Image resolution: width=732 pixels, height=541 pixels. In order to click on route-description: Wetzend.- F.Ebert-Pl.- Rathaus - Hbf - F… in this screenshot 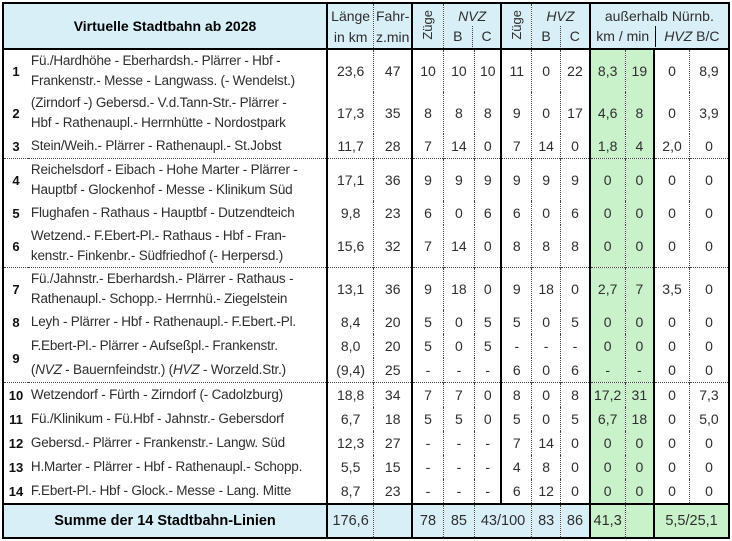, I will do `click(178, 246)`.